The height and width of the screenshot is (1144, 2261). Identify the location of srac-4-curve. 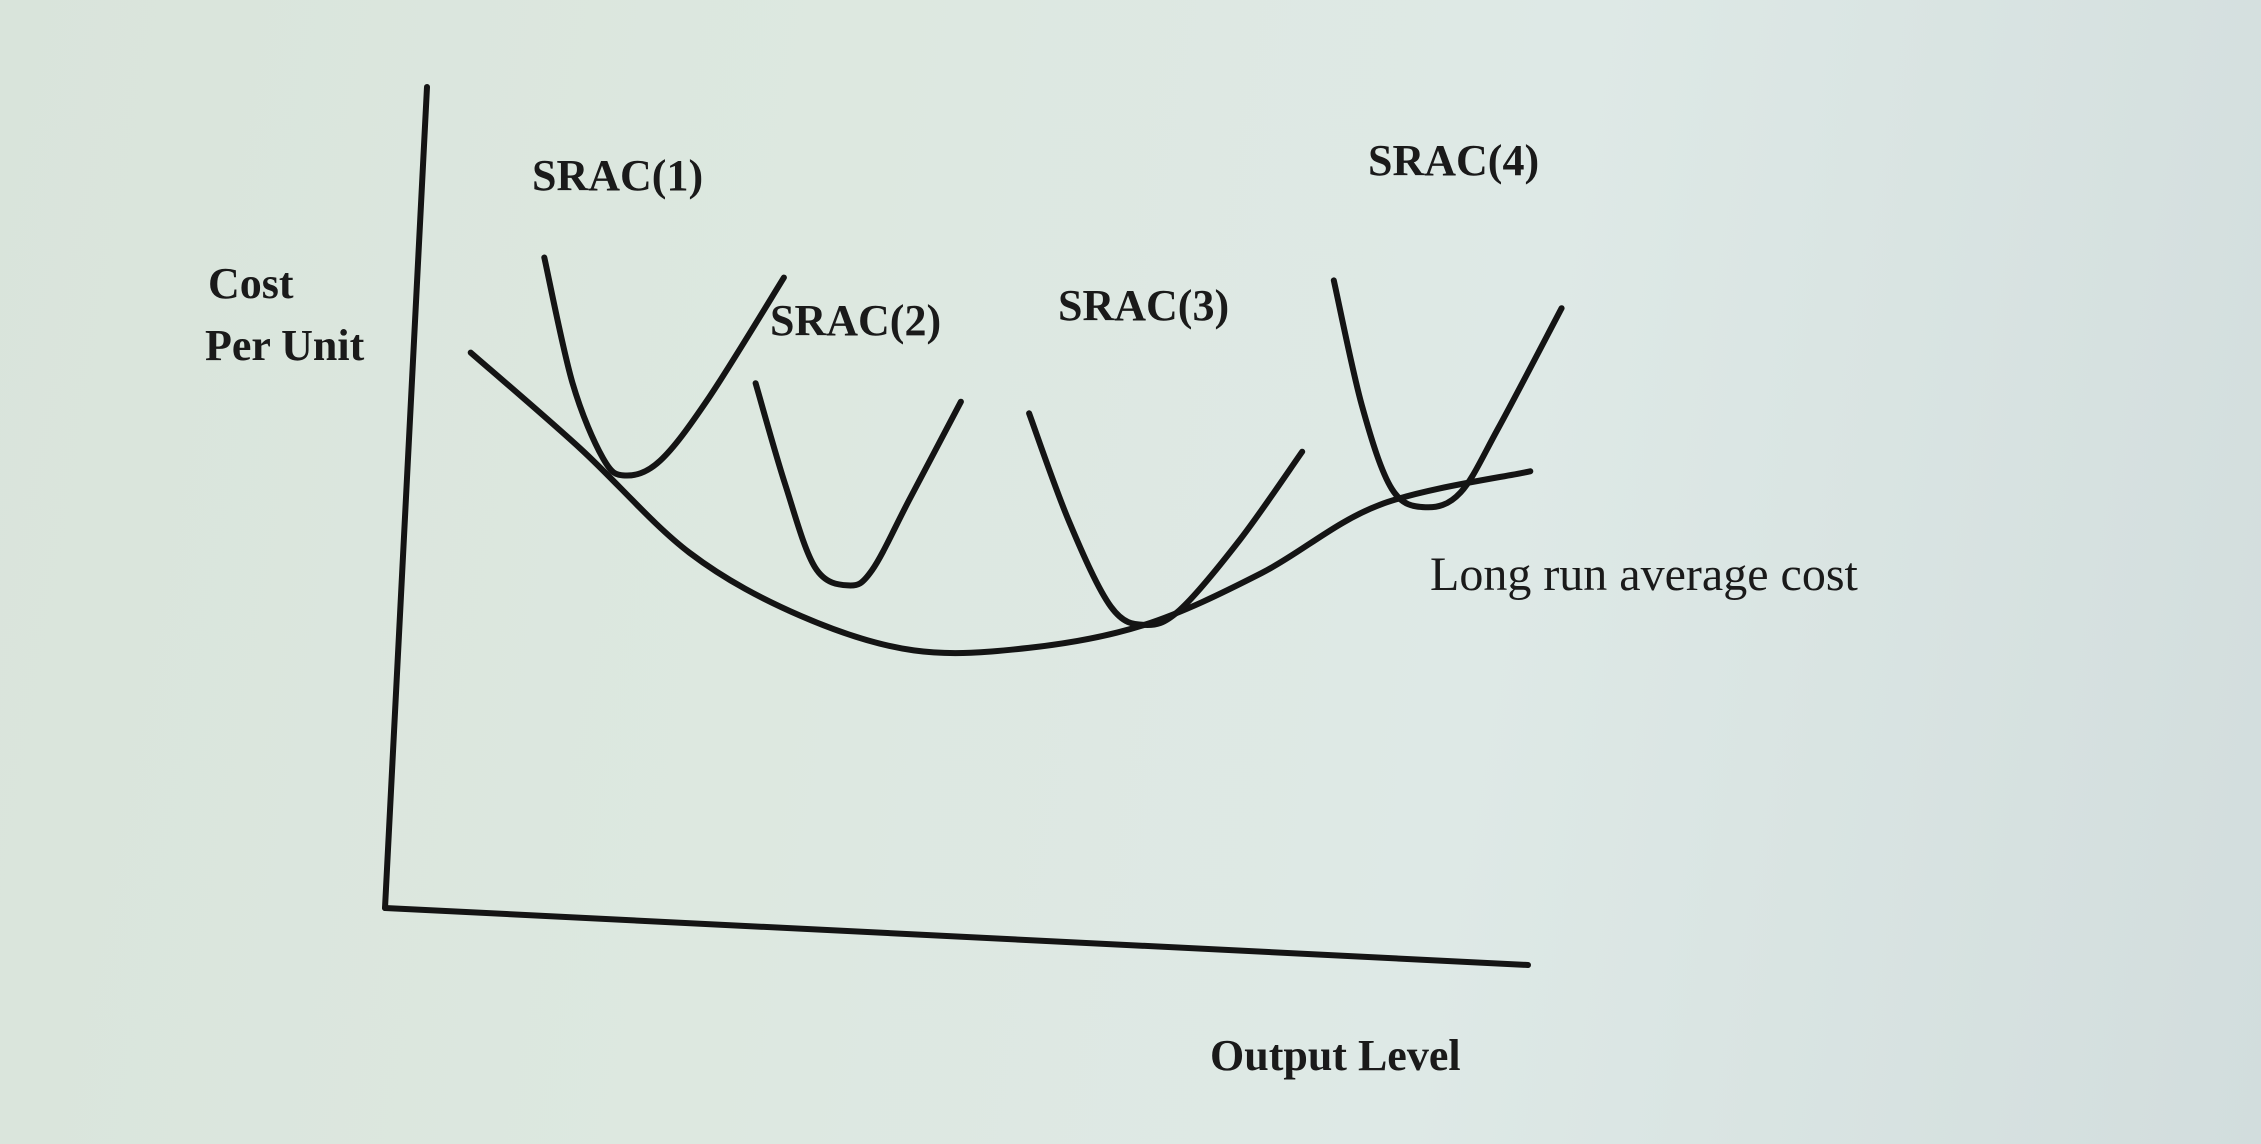
(1447, 394).